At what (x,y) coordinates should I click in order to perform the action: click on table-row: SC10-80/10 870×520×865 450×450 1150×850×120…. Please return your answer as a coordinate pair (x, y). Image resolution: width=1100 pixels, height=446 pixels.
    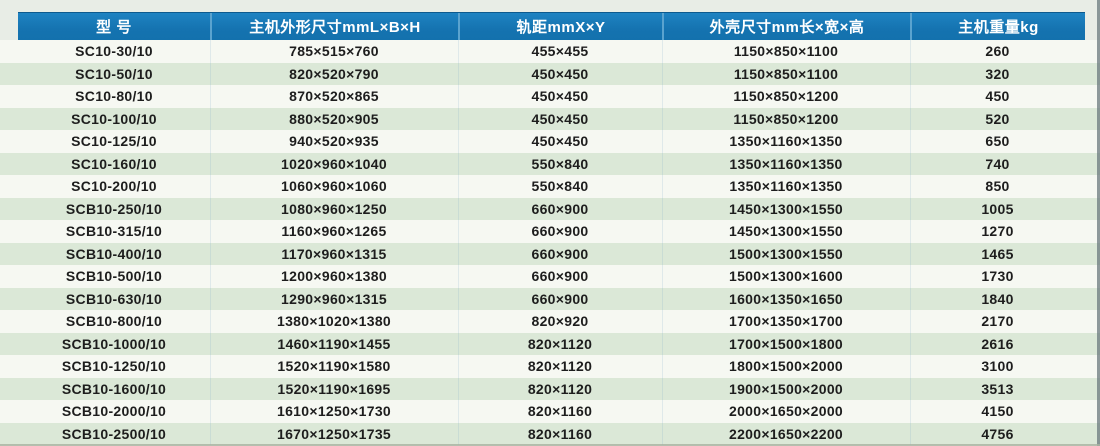
    Looking at the image, I should click on (550, 96).